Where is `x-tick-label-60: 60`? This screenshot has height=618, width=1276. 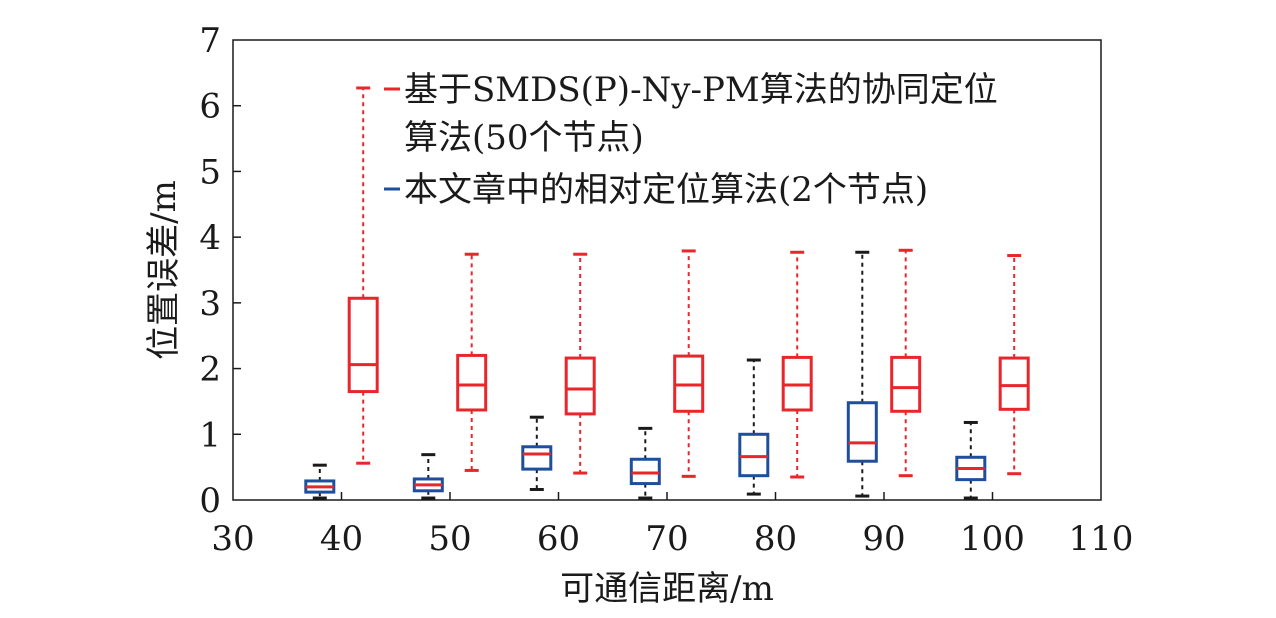
x-tick-label-60: 60 is located at coordinates (558, 539).